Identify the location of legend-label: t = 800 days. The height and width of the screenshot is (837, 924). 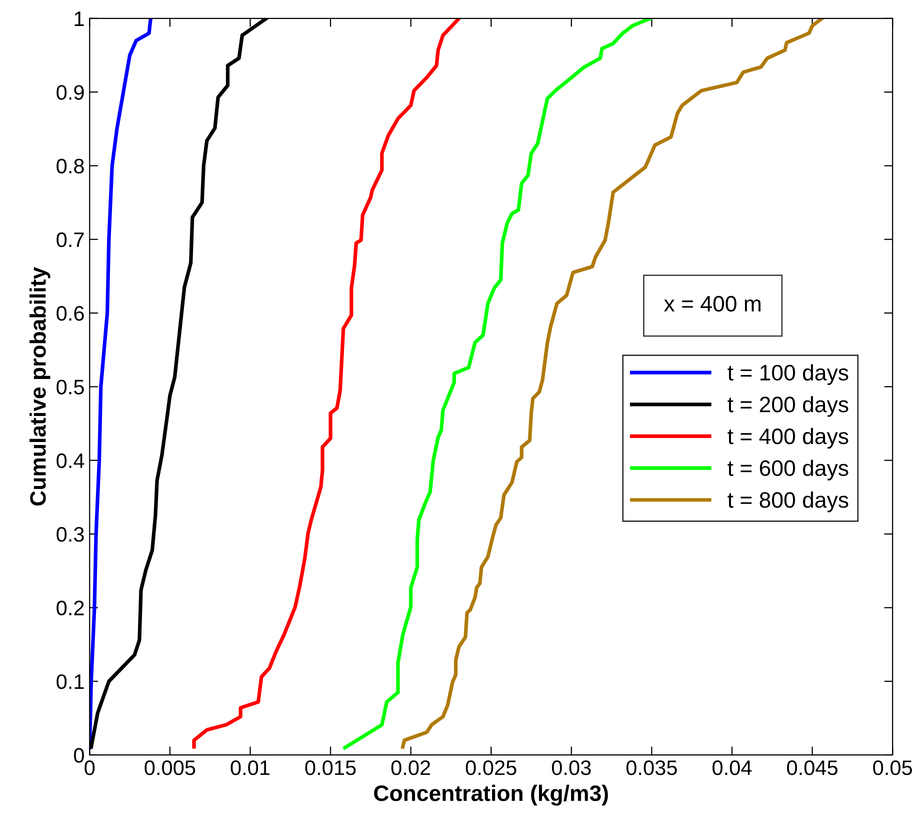
(788, 502).